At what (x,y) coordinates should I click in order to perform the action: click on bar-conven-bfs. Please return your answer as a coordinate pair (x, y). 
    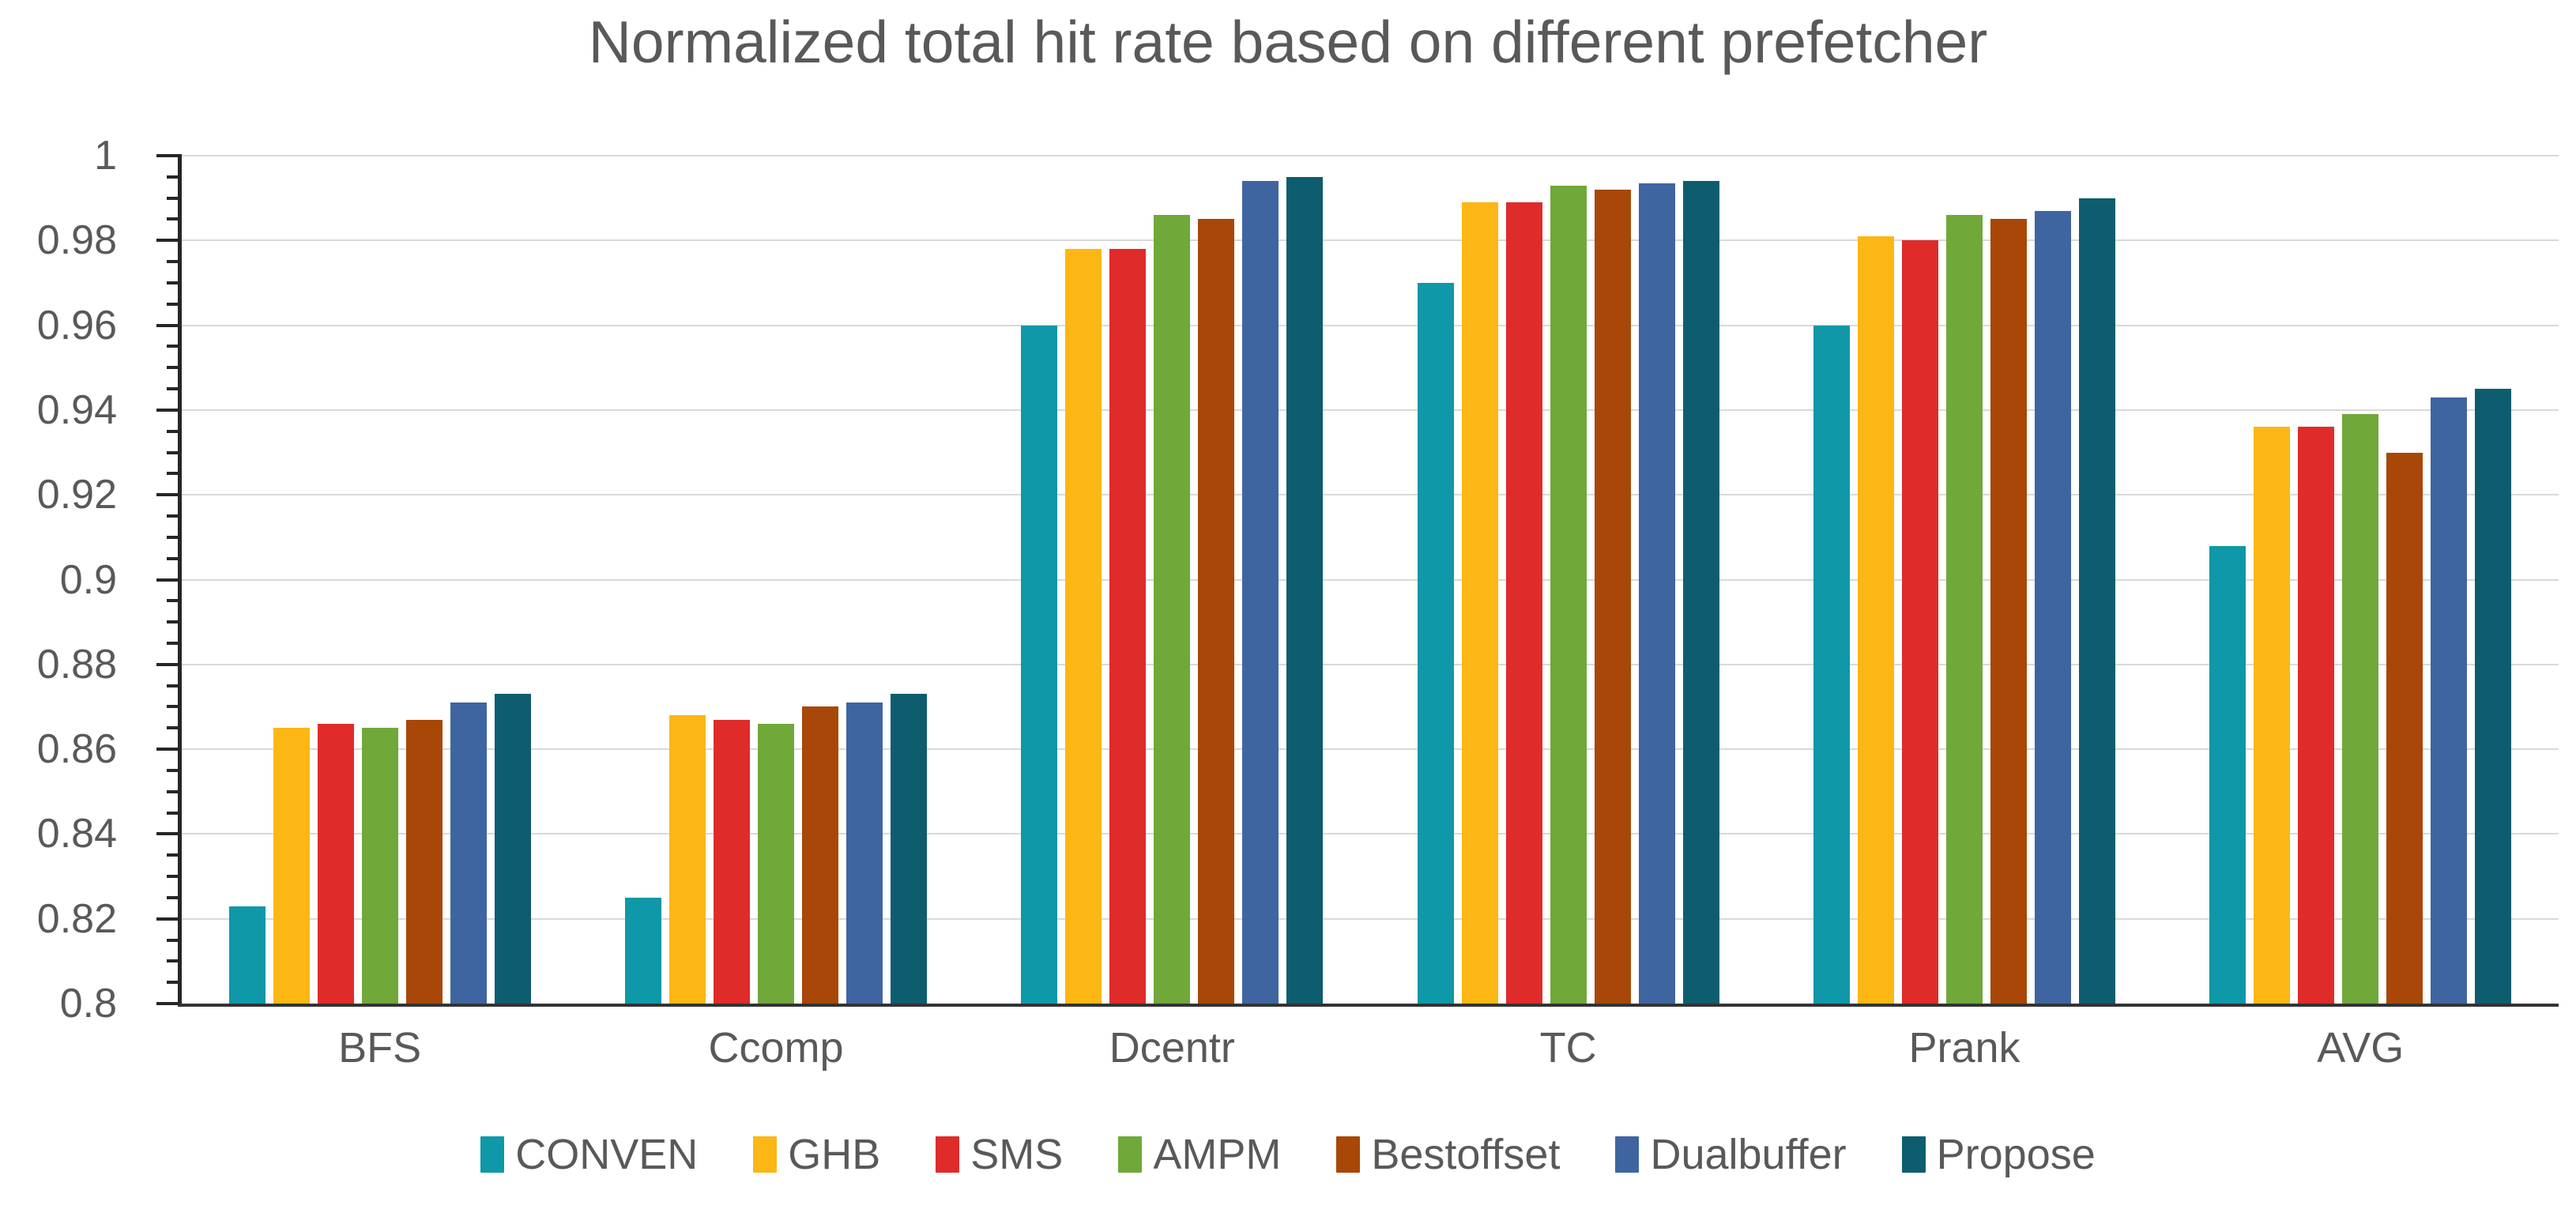
    Looking at the image, I should click on (247, 955).